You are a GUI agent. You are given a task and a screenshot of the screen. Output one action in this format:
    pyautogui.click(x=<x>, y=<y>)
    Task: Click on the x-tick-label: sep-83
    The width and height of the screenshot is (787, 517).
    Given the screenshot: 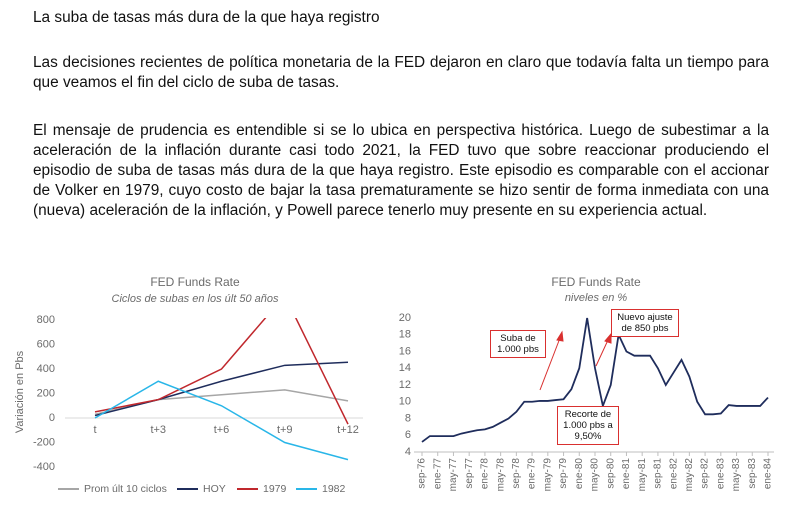 What is the action you would take?
    pyautogui.click(x=752, y=473)
    